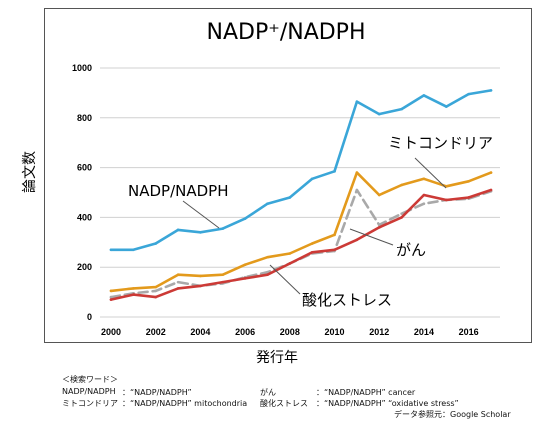 The image size is (540, 440). Describe the element at coordinates (277, 358) in the screenshot. I see `x-axis-label: 発行年` at that location.